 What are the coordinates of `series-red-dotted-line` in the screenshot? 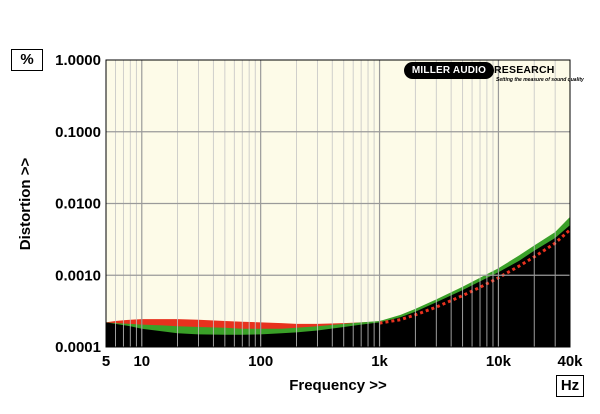 It's located at (475, 276).